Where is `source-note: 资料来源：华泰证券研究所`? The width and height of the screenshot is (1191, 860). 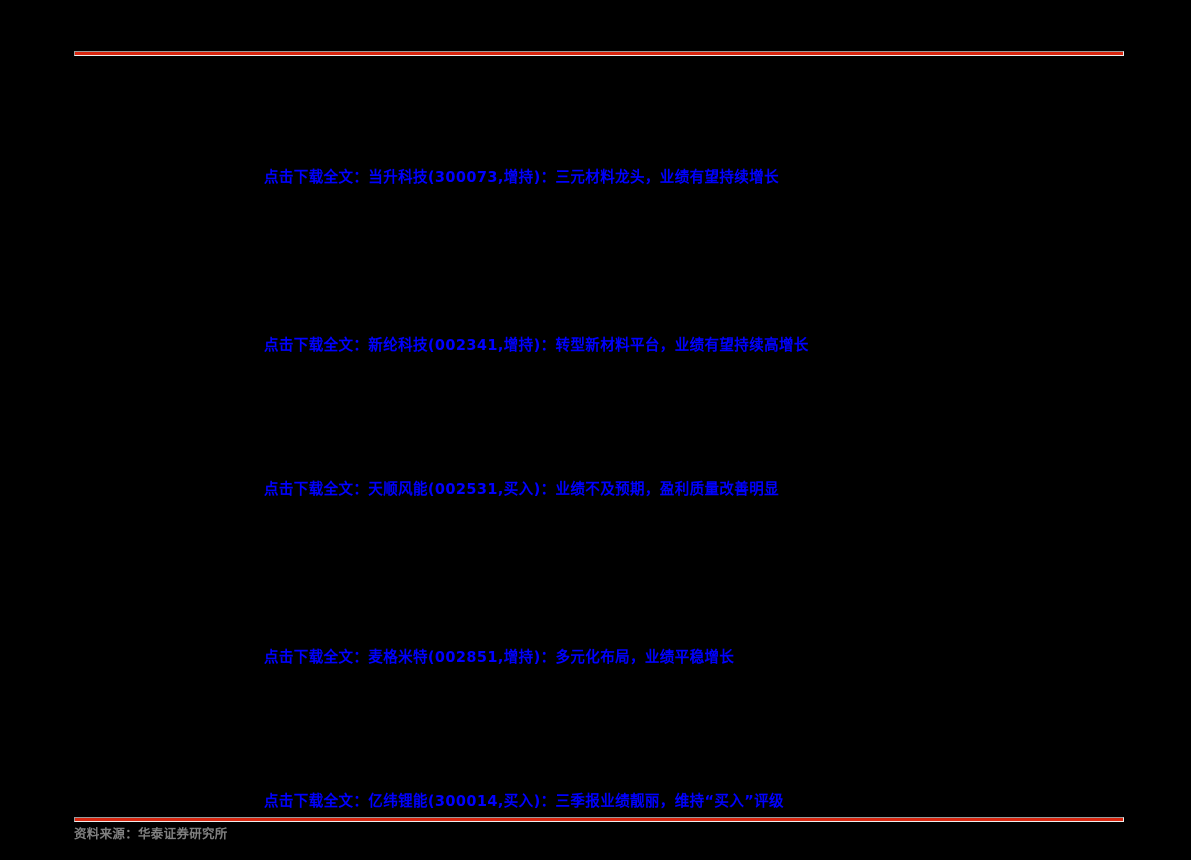
source-note: 资料来源：华泰证券研究所 is located at coordinates (151, 833).